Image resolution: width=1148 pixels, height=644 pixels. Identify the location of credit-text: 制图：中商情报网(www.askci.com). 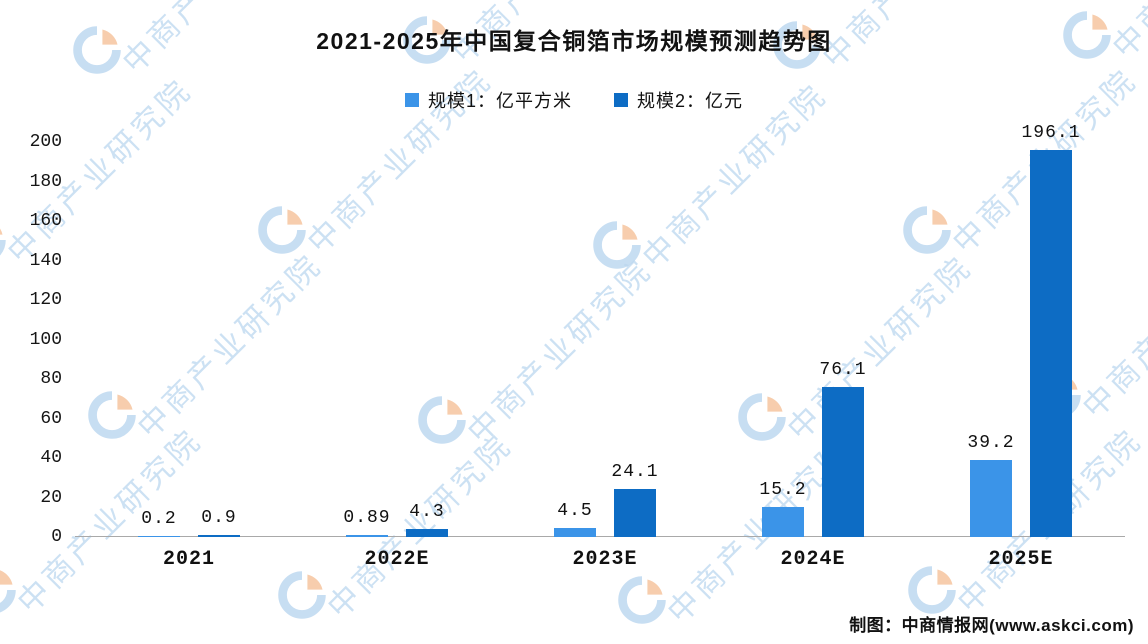
(991, 625).